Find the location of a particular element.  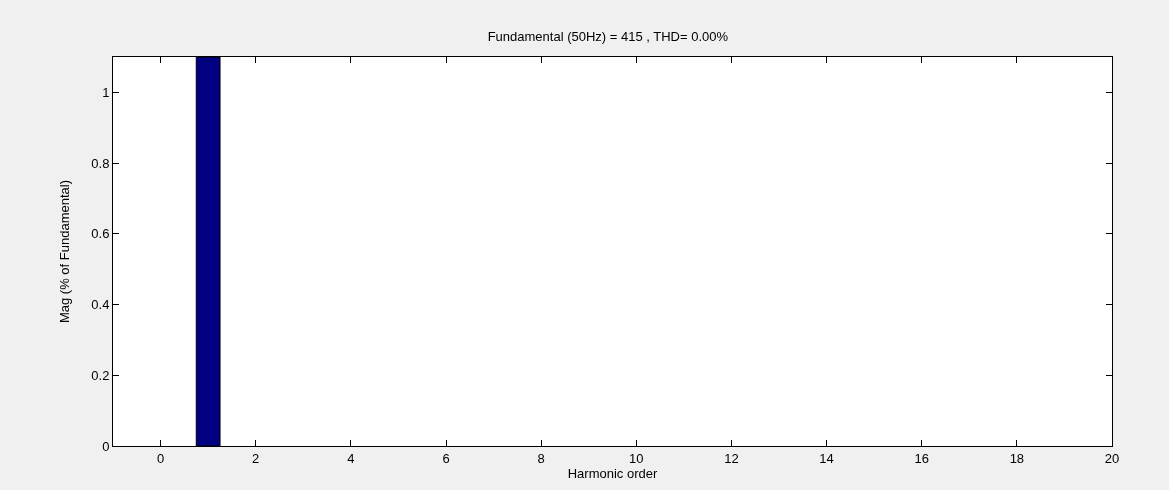

chart-title: Fundamental (50Hz) = 415 , THD= 0.00% is located at coordinates (608, 37).